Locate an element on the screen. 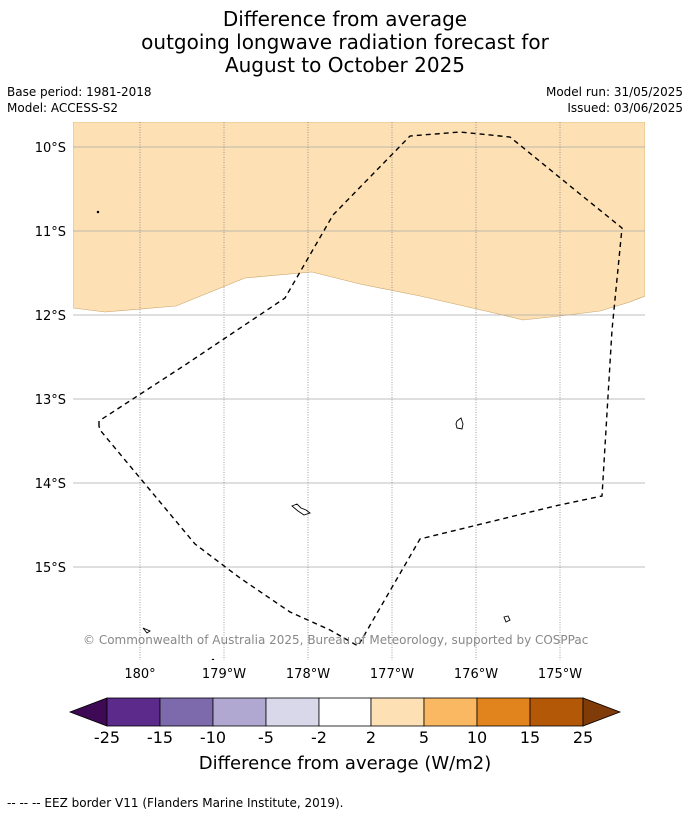 This screenshot has width=690, height=816. colorbar-tick: 2 is located at coordinates (371, 737).